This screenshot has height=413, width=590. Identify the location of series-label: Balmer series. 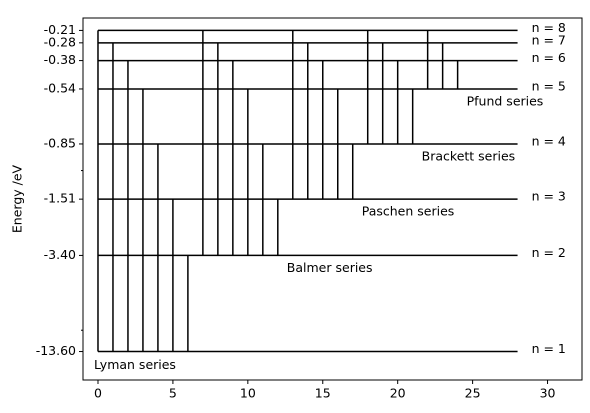
(330, 267).